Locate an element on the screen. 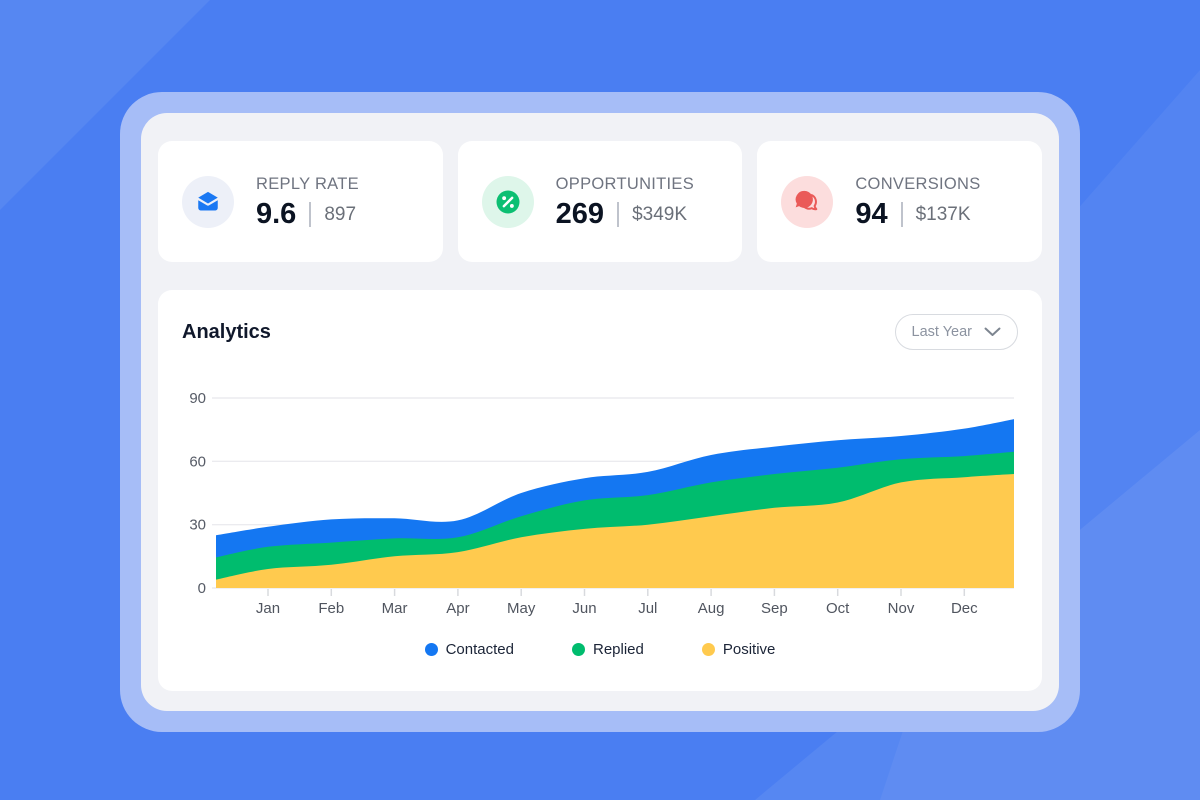 The height and width of the screenshot is (800, 1200). page-title: Analytics is located at coordinates (226, 331).